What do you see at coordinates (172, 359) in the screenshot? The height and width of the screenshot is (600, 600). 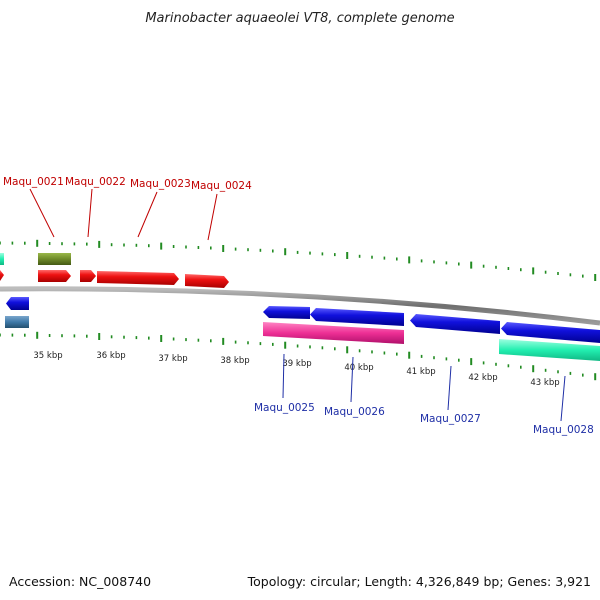 I see `kbp-label-37: 37 kbp` at bounding box center [172, 359].